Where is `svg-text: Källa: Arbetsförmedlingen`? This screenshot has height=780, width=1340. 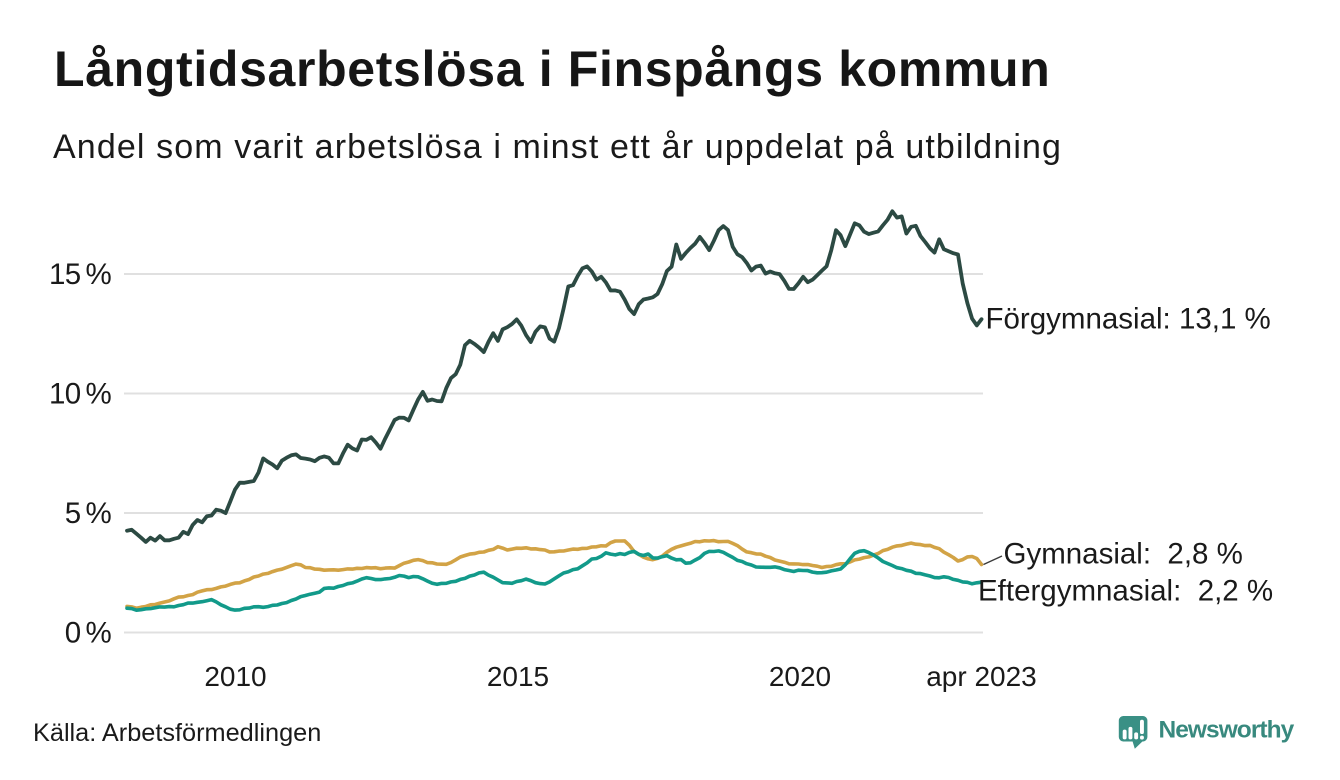 svg-text: Källa: Arbetsförmedlingen is located at coordinates (177, 733).